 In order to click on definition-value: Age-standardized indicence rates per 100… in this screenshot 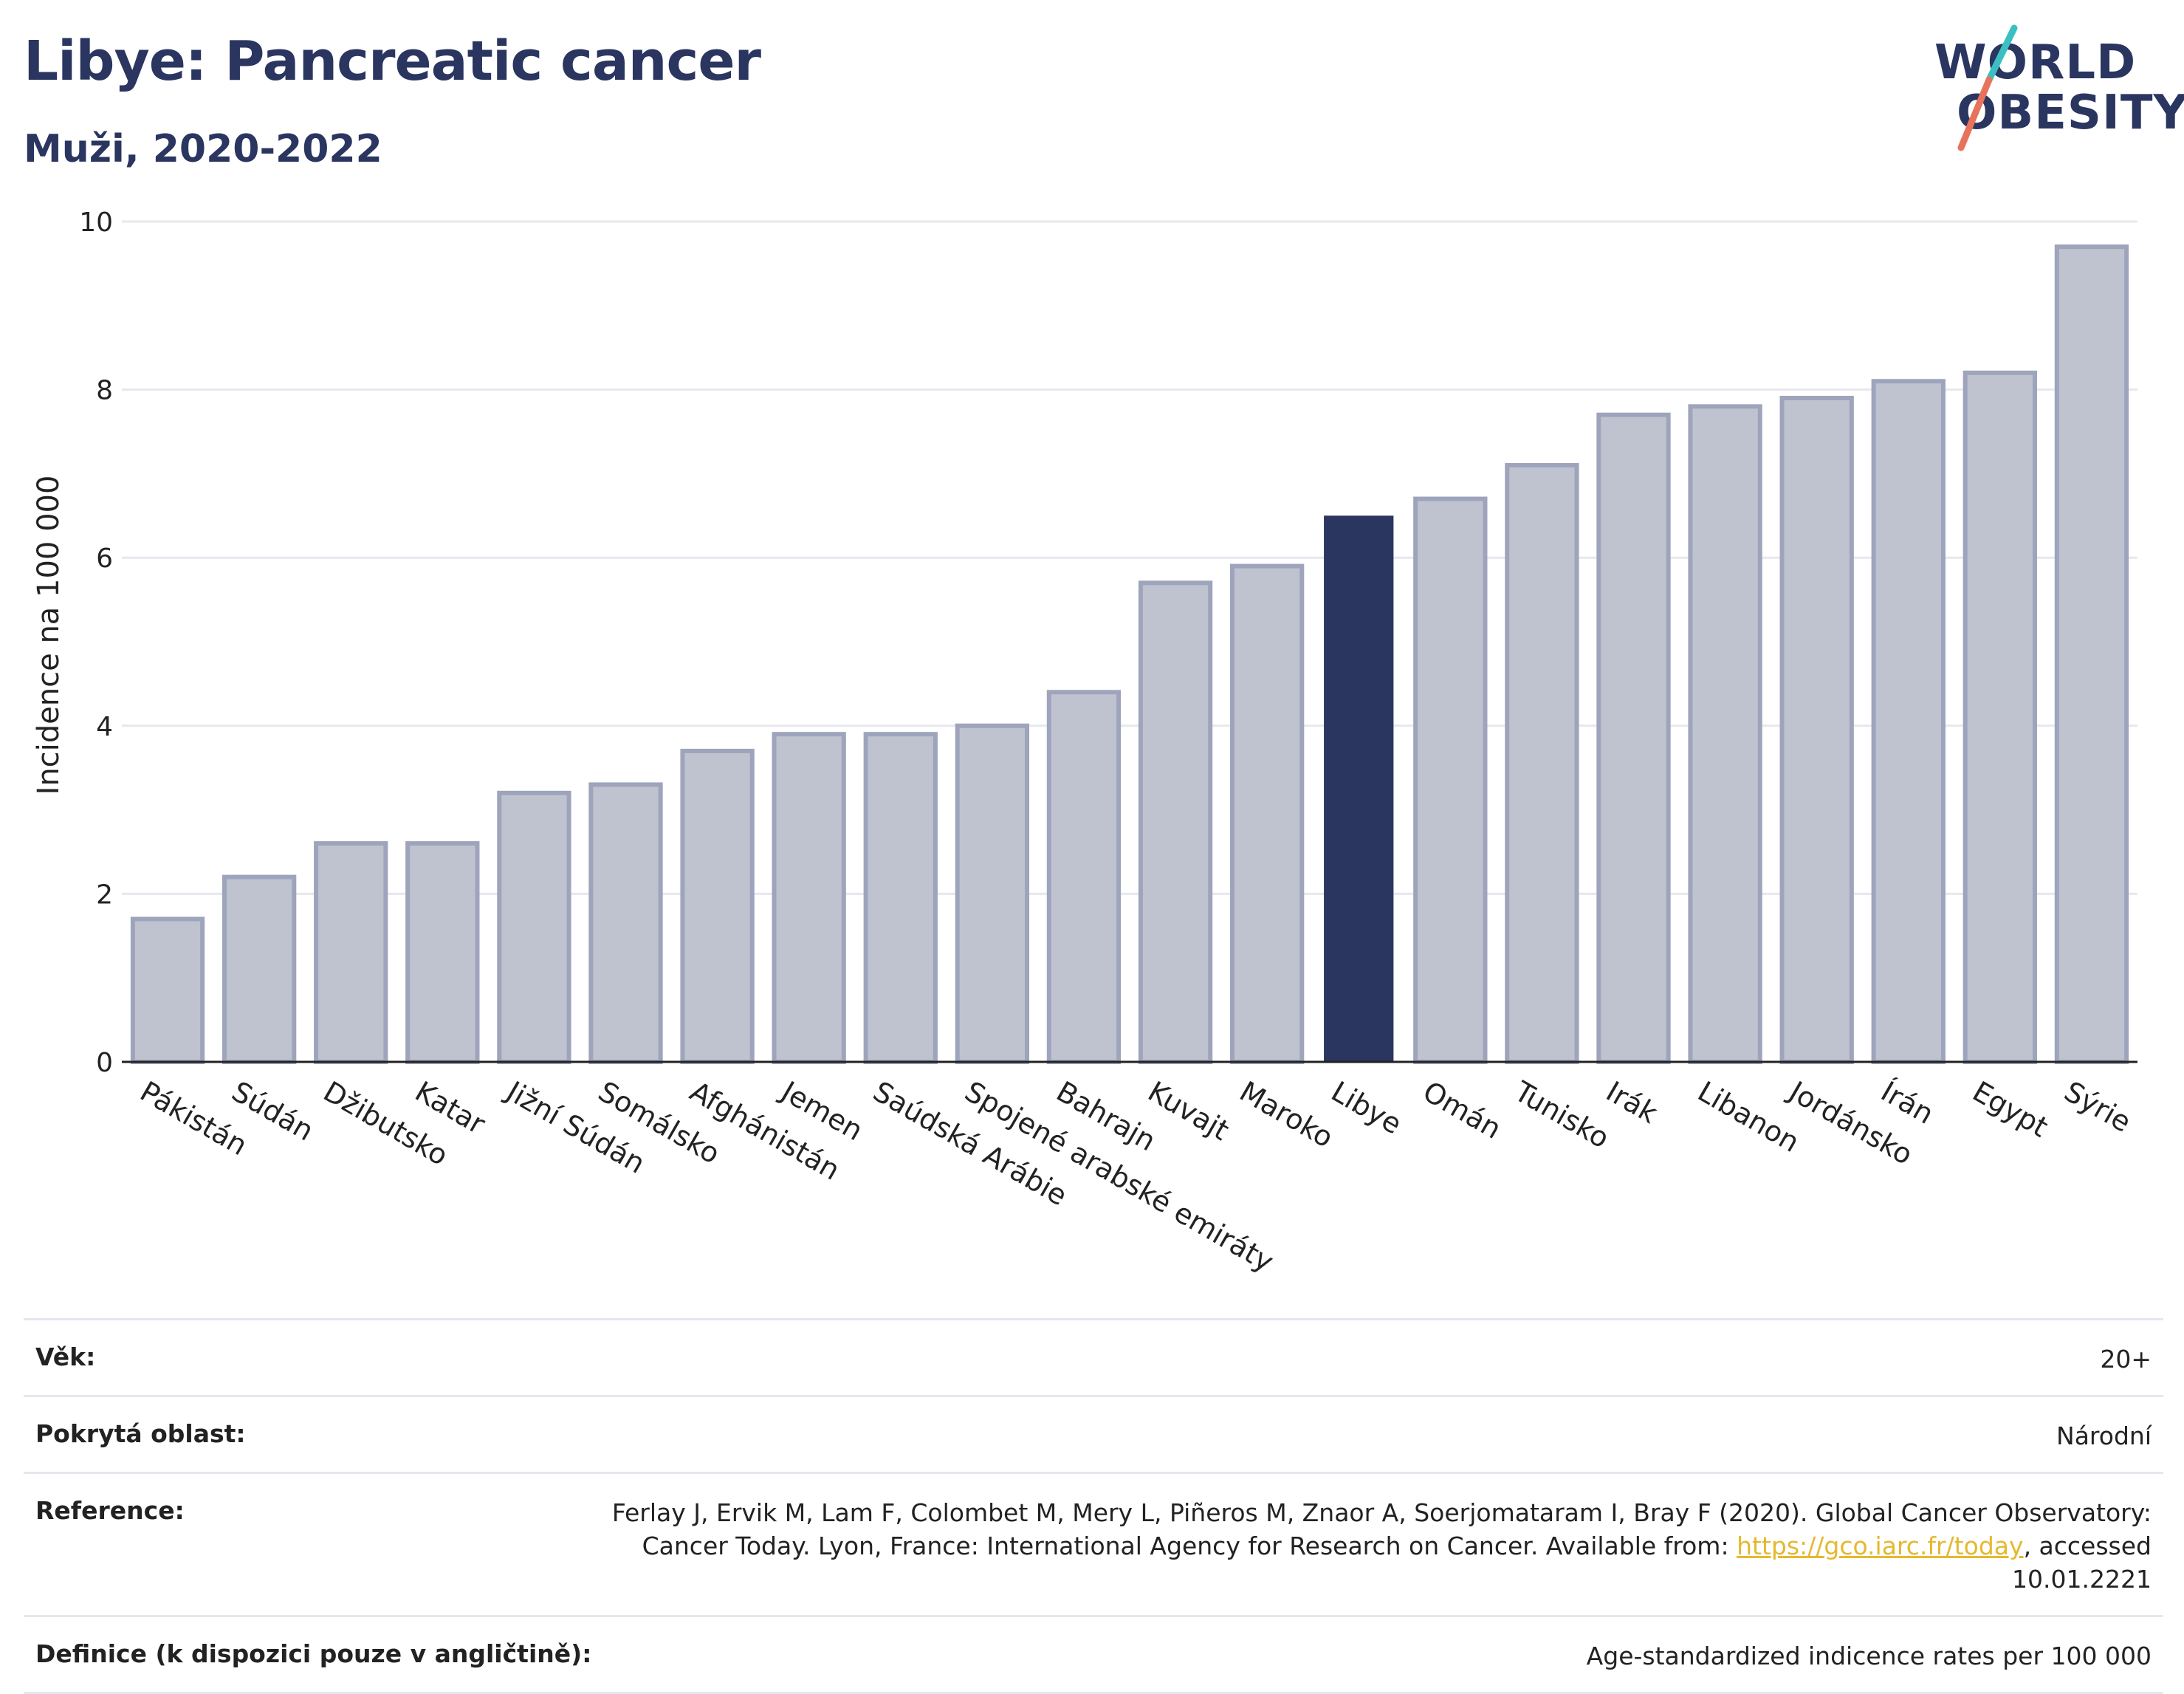, I will do `click(1869, 1656)`.